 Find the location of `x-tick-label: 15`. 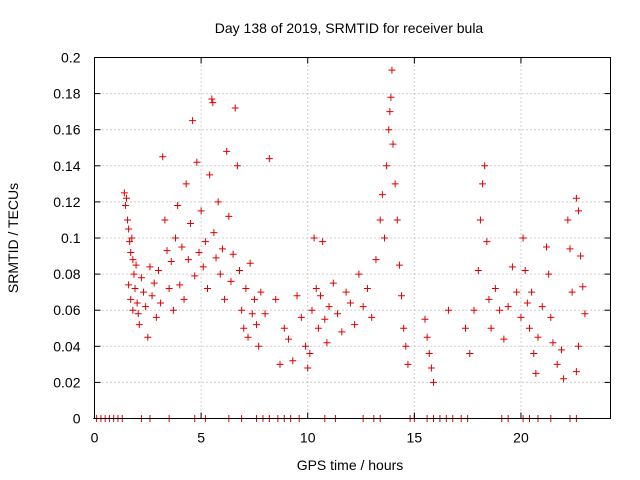

x-tick-label: 15 is located at coordinates (415, 438).